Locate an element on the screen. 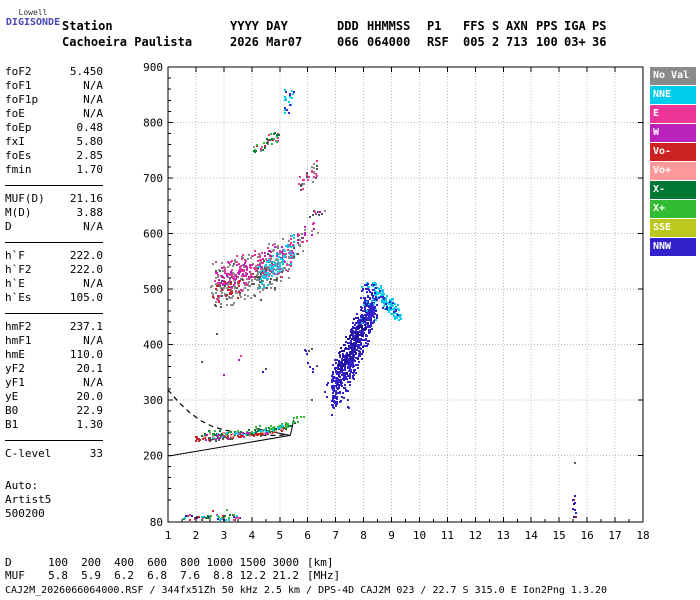  param-footer-line-2: 500200 is located at coordinates (25, 513).